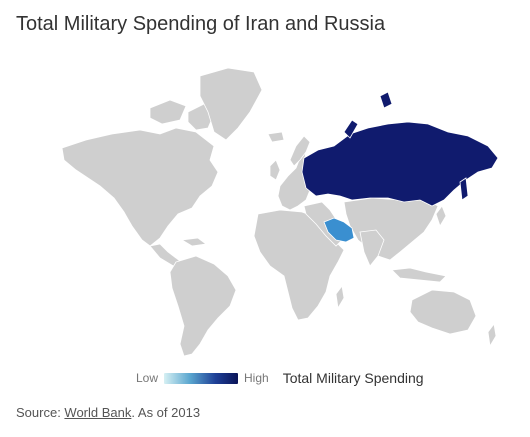 This screenshot has height=437, width=530. I want to click on country-russia-severnaya-zemlya, so click(386, 100).